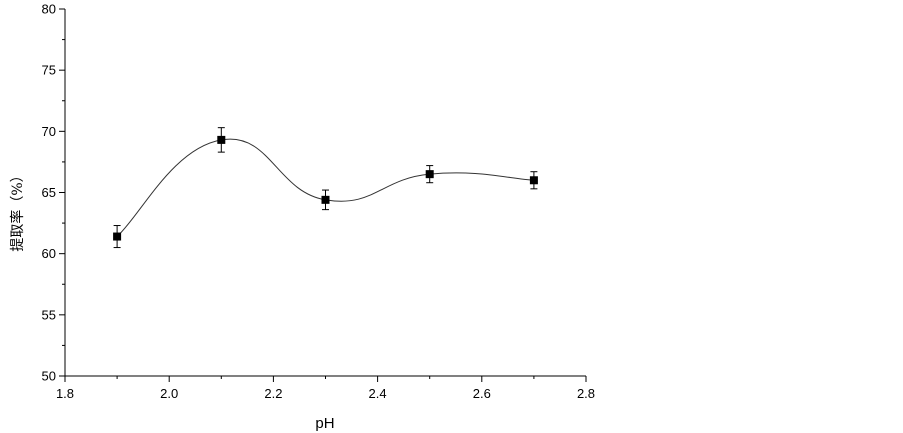  I want to click on x-tick-label: 2.0, so click(169, 393).